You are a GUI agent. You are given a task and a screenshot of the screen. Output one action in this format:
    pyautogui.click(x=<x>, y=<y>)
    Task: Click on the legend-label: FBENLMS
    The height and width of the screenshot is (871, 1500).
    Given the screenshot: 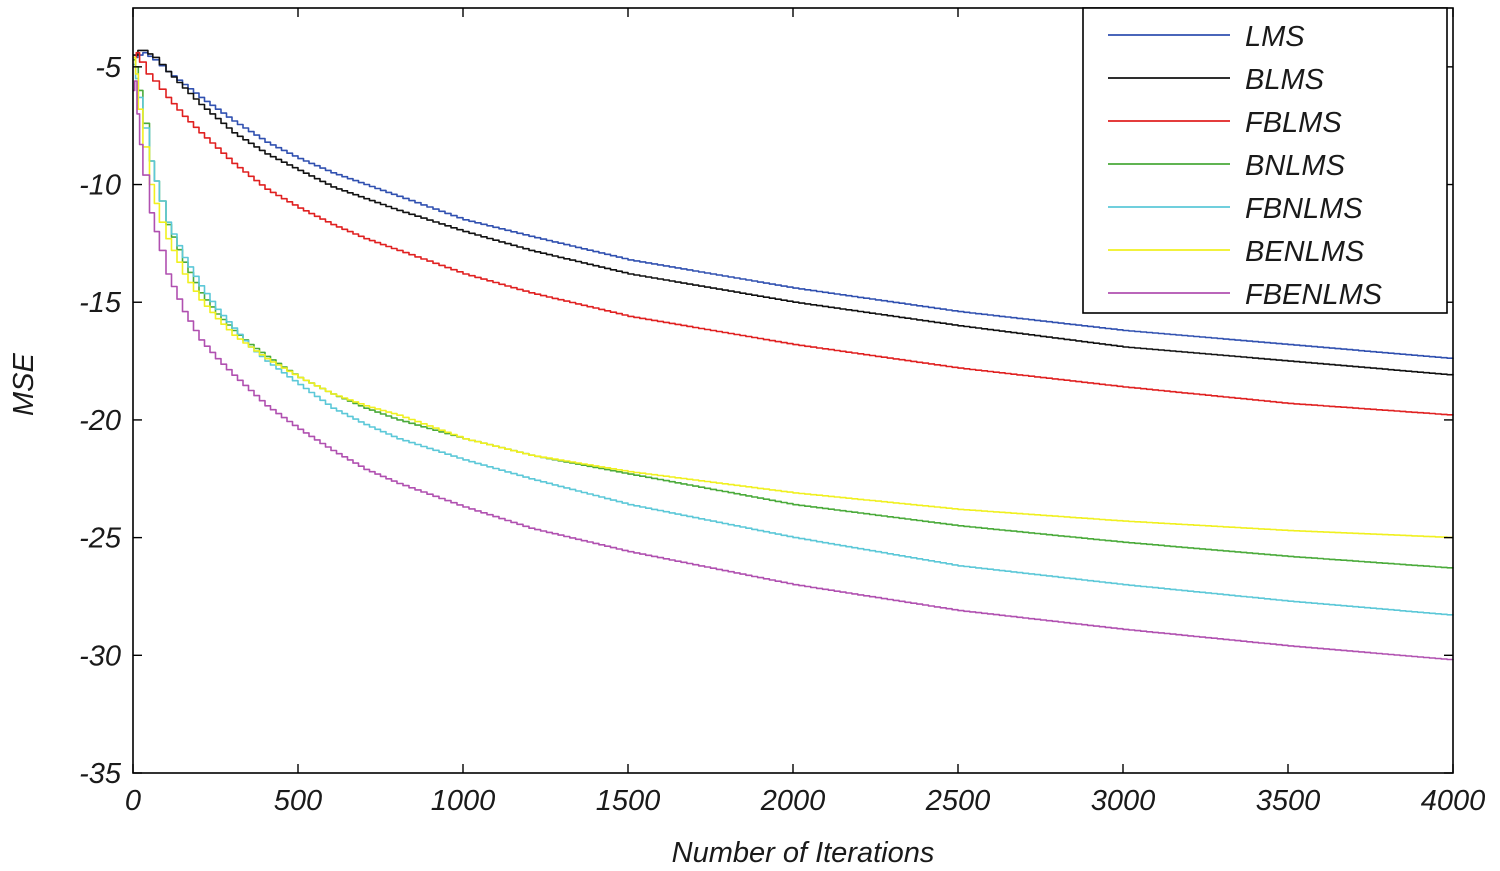 What is the action you would take?
    pyautogui.click(x=1314, y=295)
    